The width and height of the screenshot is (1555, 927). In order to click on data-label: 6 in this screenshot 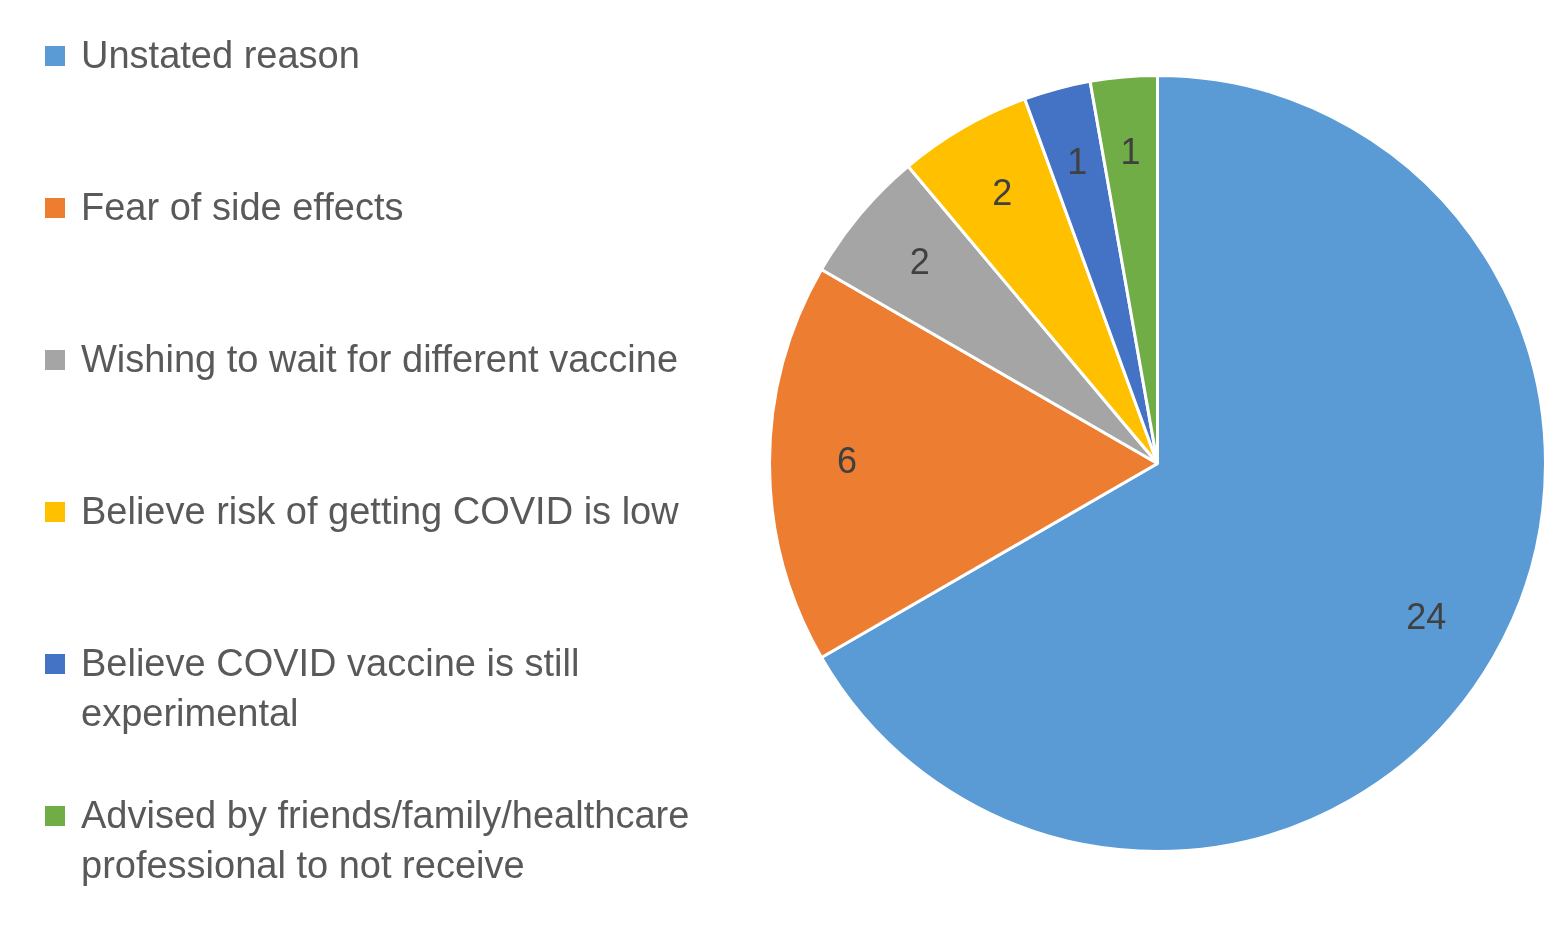, I will do `click(847, 461)`.